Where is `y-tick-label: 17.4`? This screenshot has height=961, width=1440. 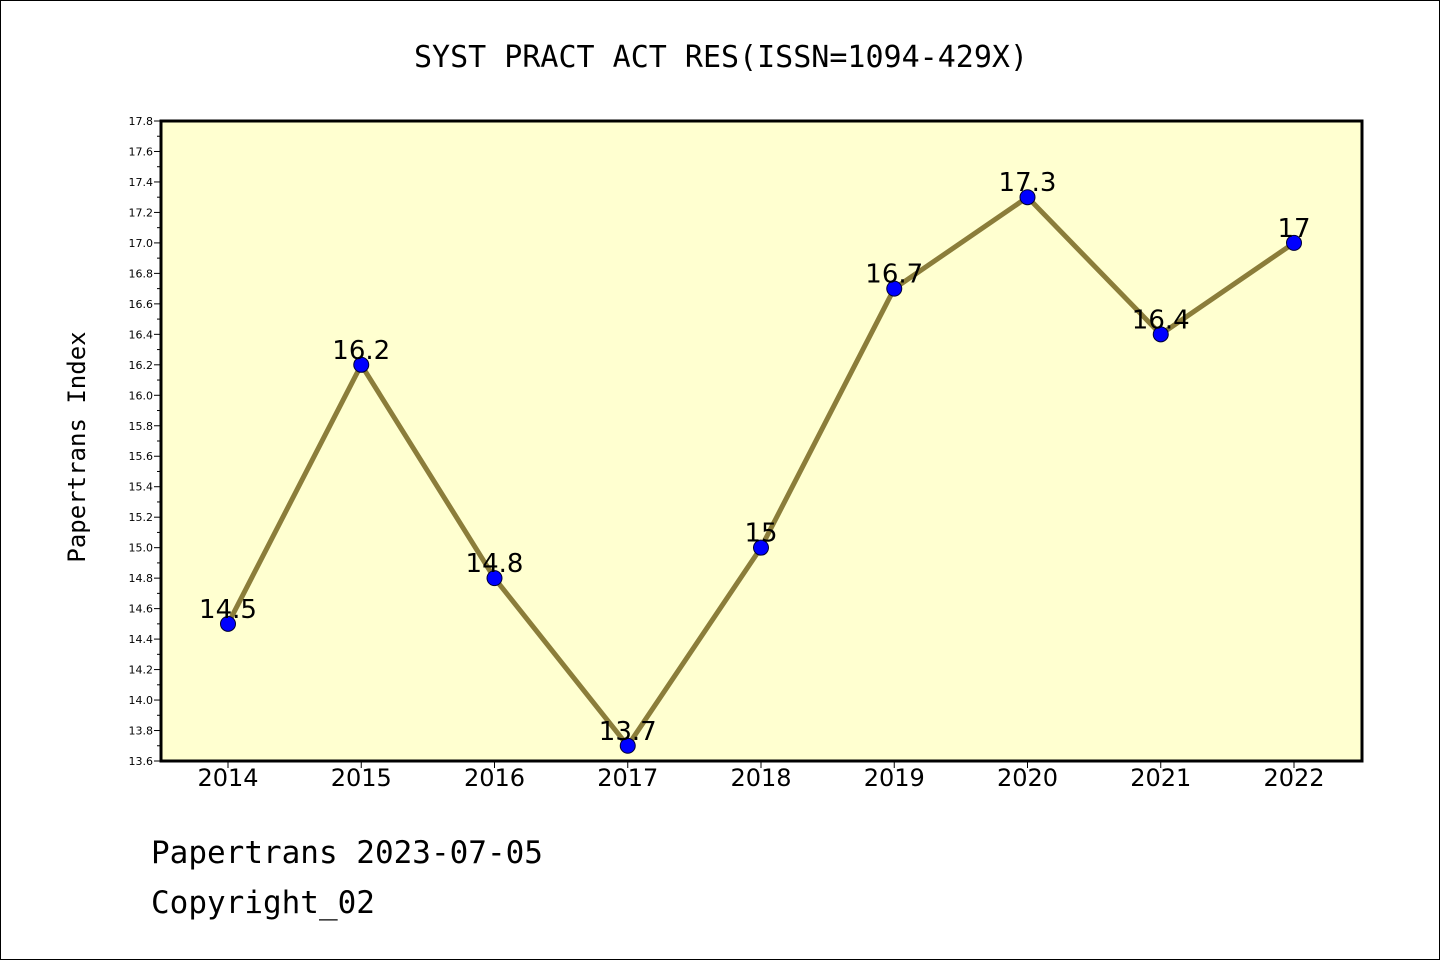
y-tick-label: 17.4 is located at coordinates (141, 182).